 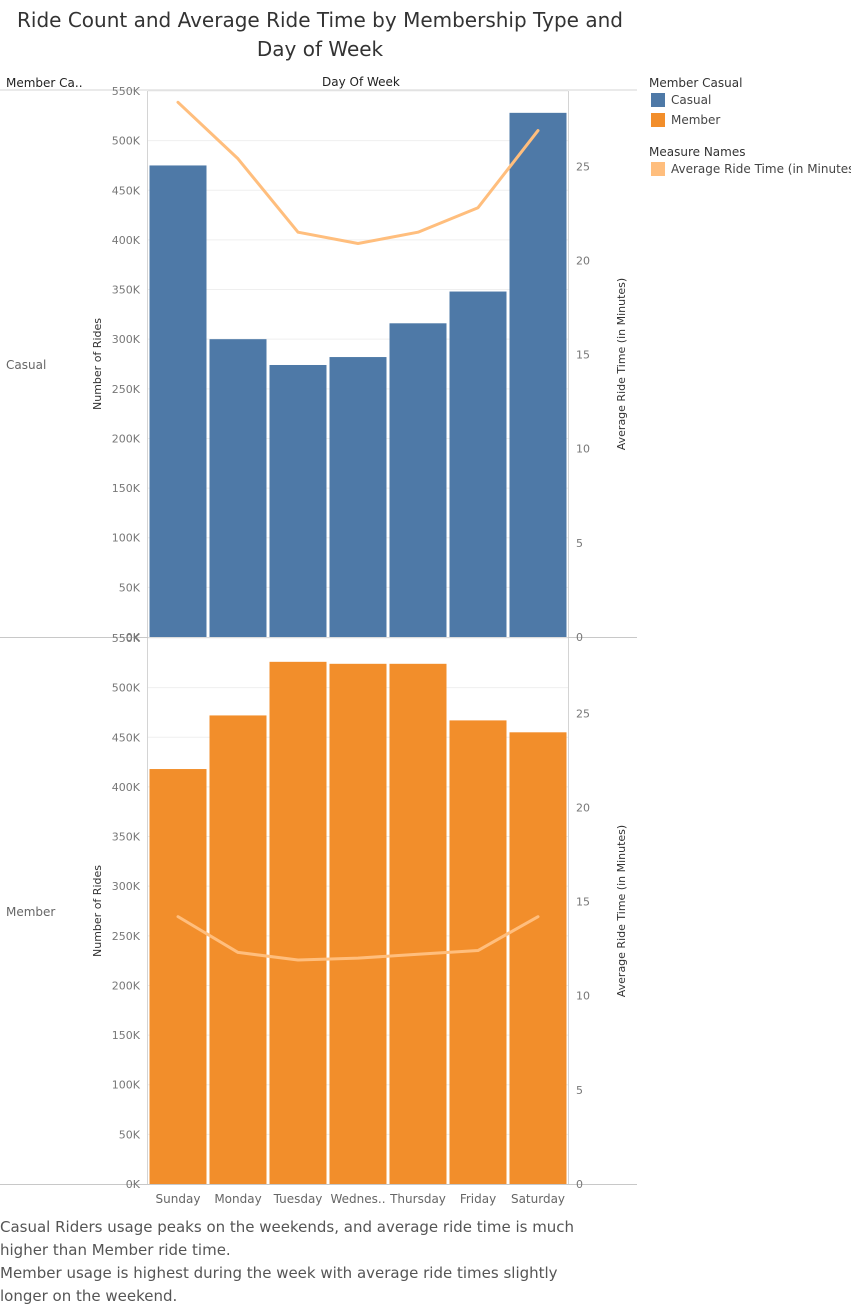 I want to click on legend-item-casual: Casual, so click(x=681, y=100).